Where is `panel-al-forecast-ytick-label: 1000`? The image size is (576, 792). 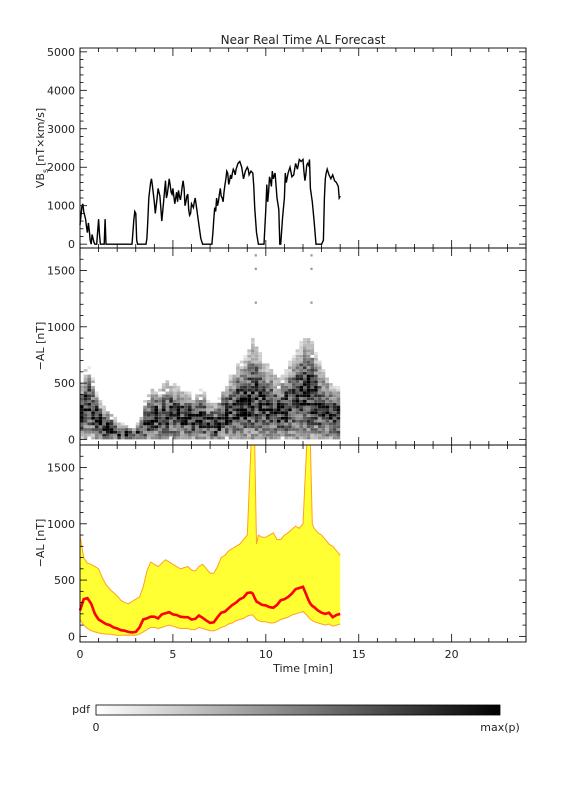 panel-al-forecast-ytick-label: 1000 is located at coordinates (61, 524).